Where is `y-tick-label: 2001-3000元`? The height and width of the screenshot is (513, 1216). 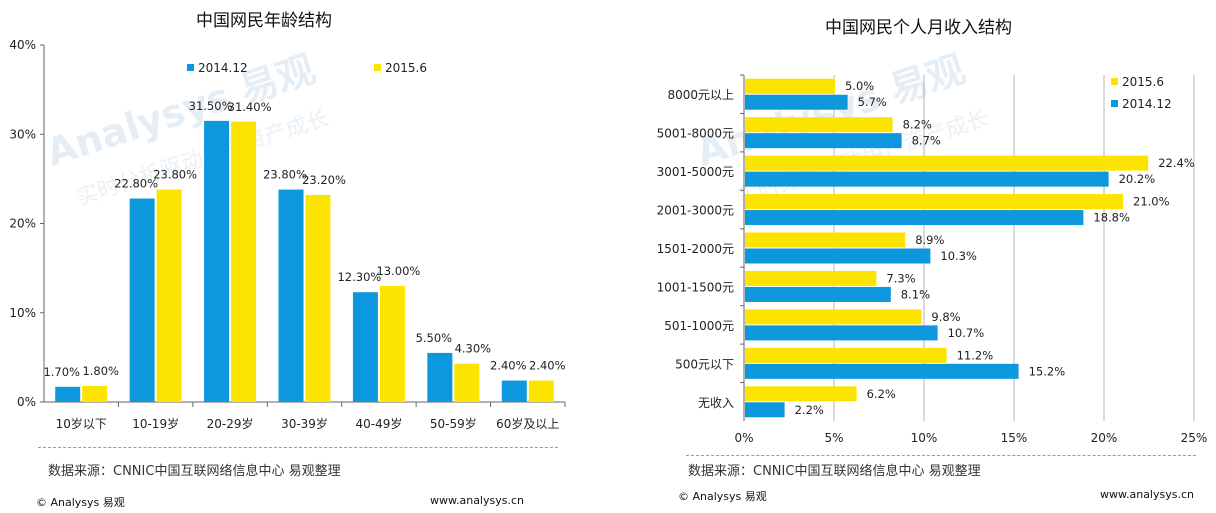 y-tick-label: 2001-3000元 is located at coordinates (695, 211).